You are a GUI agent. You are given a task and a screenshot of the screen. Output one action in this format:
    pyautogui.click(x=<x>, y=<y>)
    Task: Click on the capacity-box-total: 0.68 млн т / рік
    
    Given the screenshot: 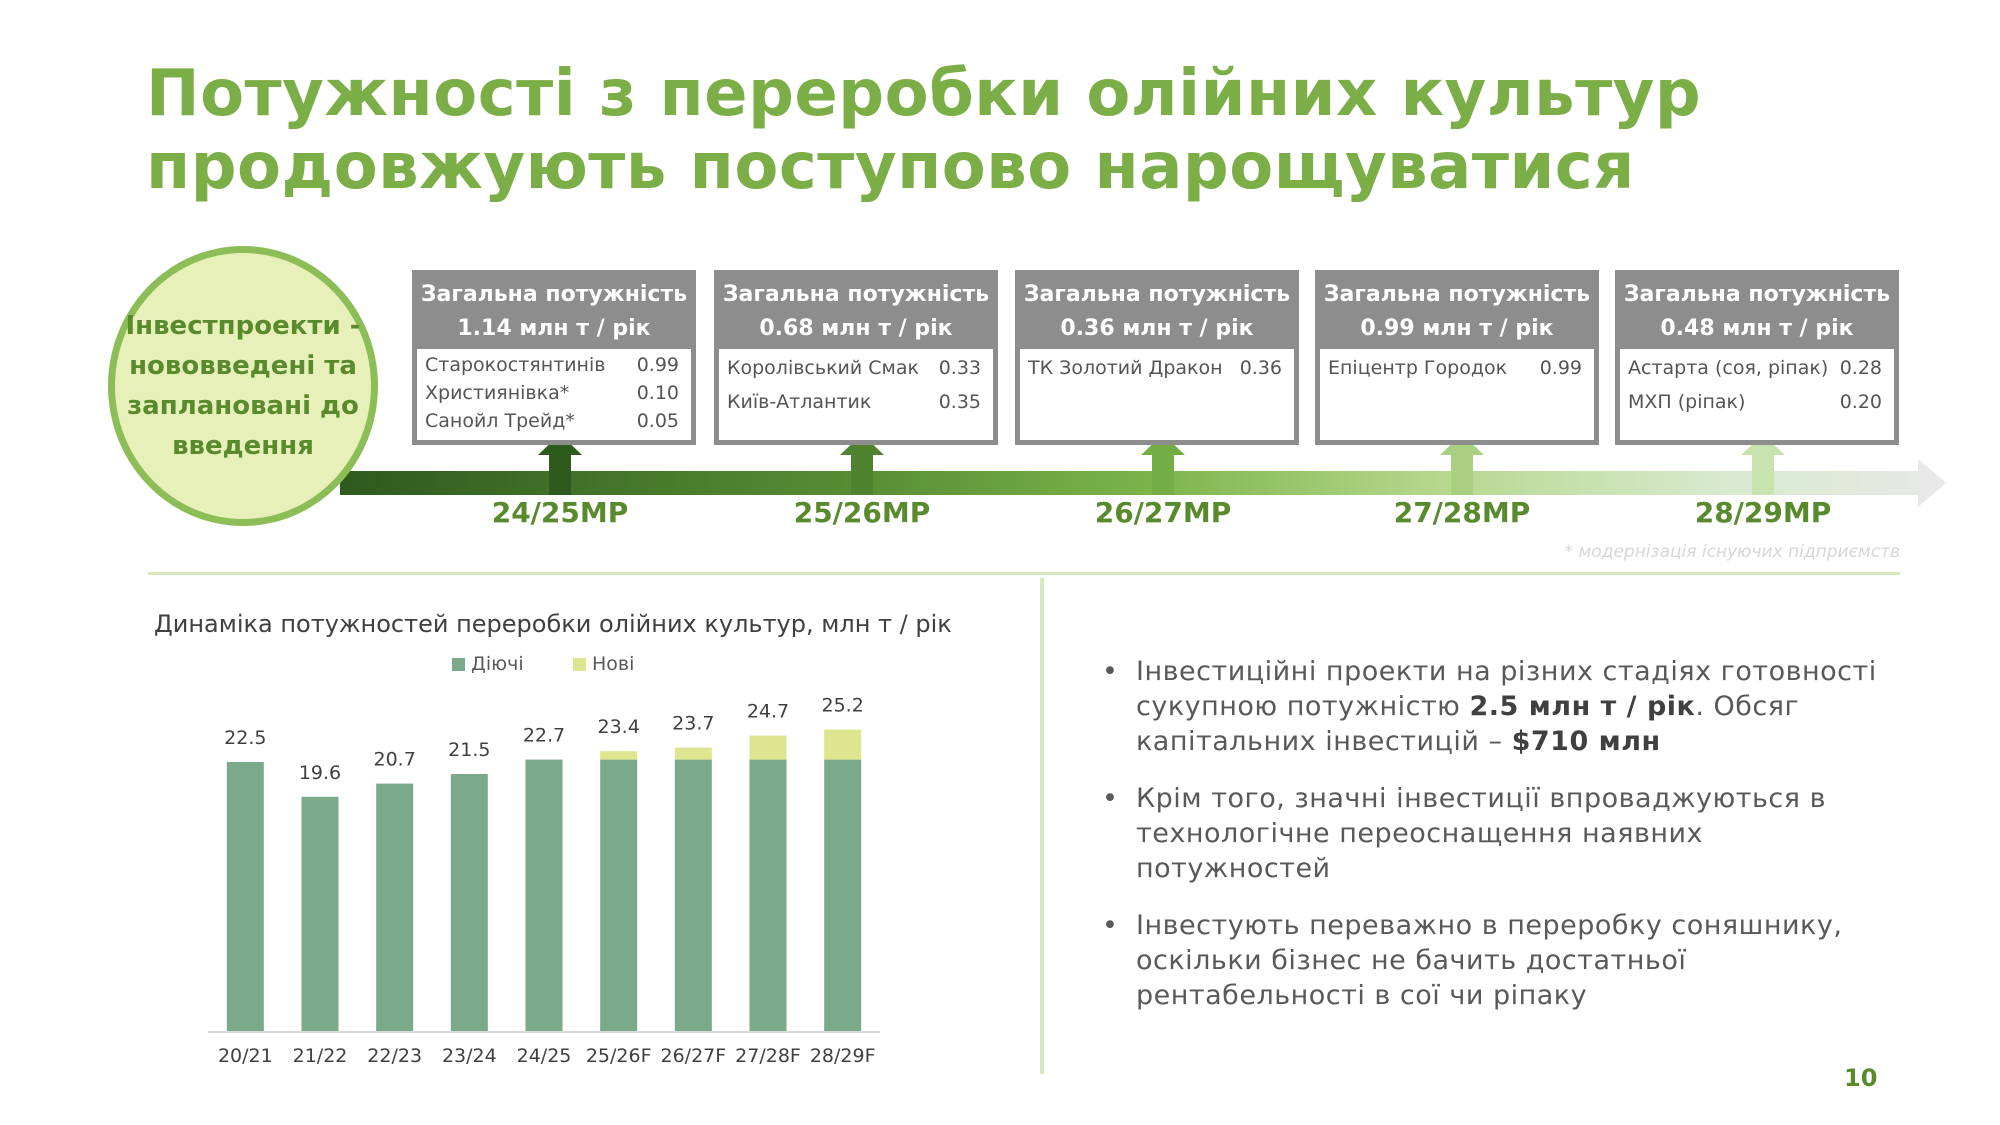 What is the action you would take?
    pyautogui.click(x=856, y=328)
    